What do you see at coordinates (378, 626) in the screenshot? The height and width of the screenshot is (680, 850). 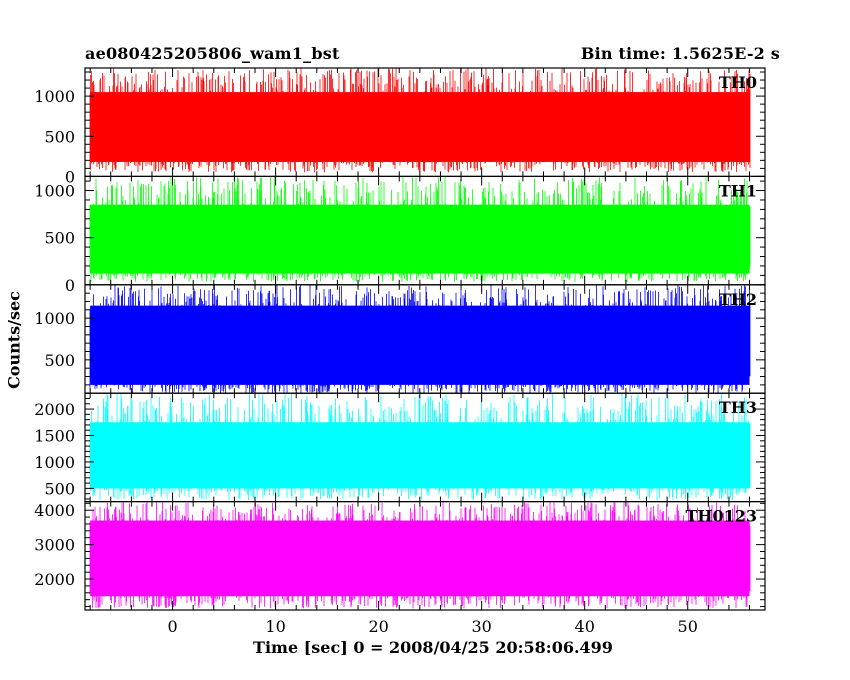 I see `x-tick-label: 20` at bounding box center [378, 626].